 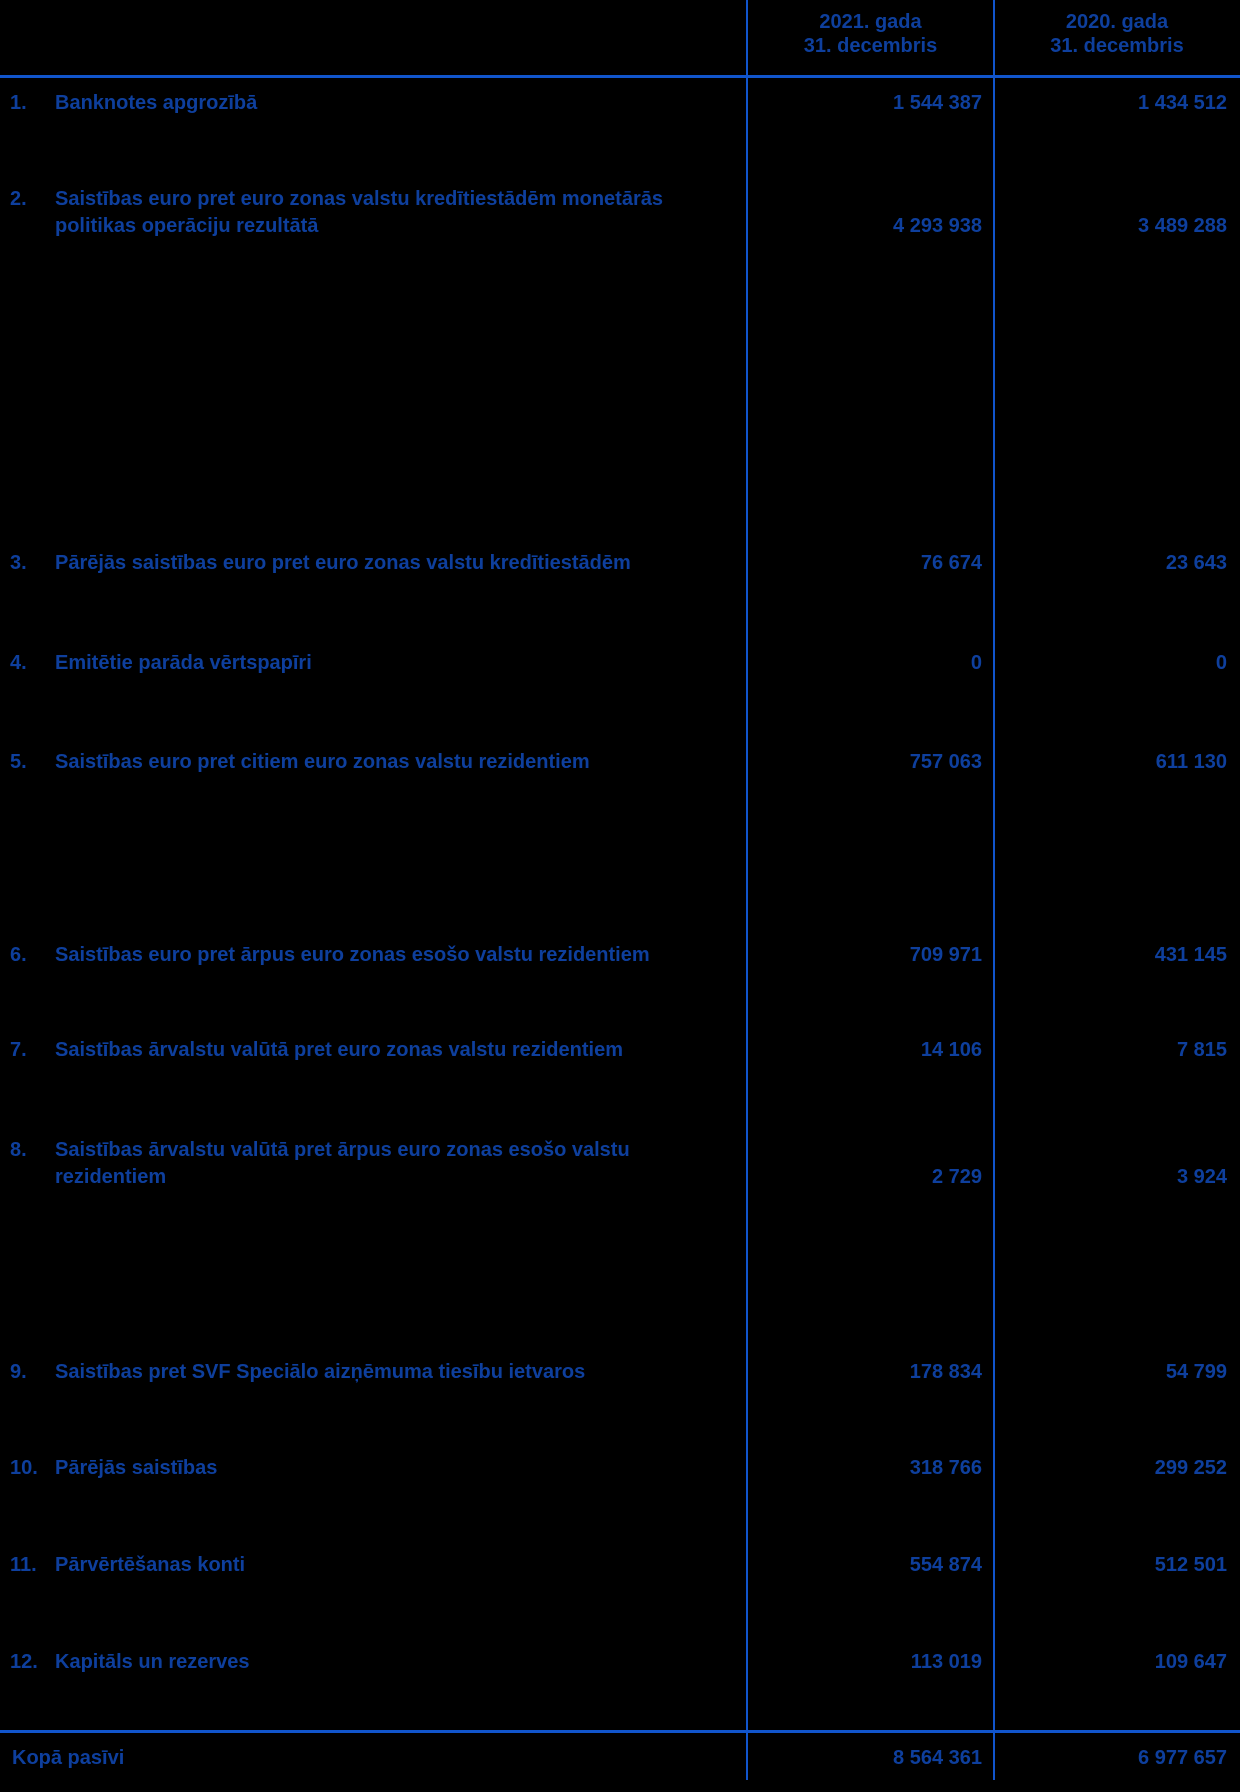 What do you see at coordinates (937, 103) in the screenshot?
I see `row-value-2021: 1 544 387` at bounding box center [937, 103].